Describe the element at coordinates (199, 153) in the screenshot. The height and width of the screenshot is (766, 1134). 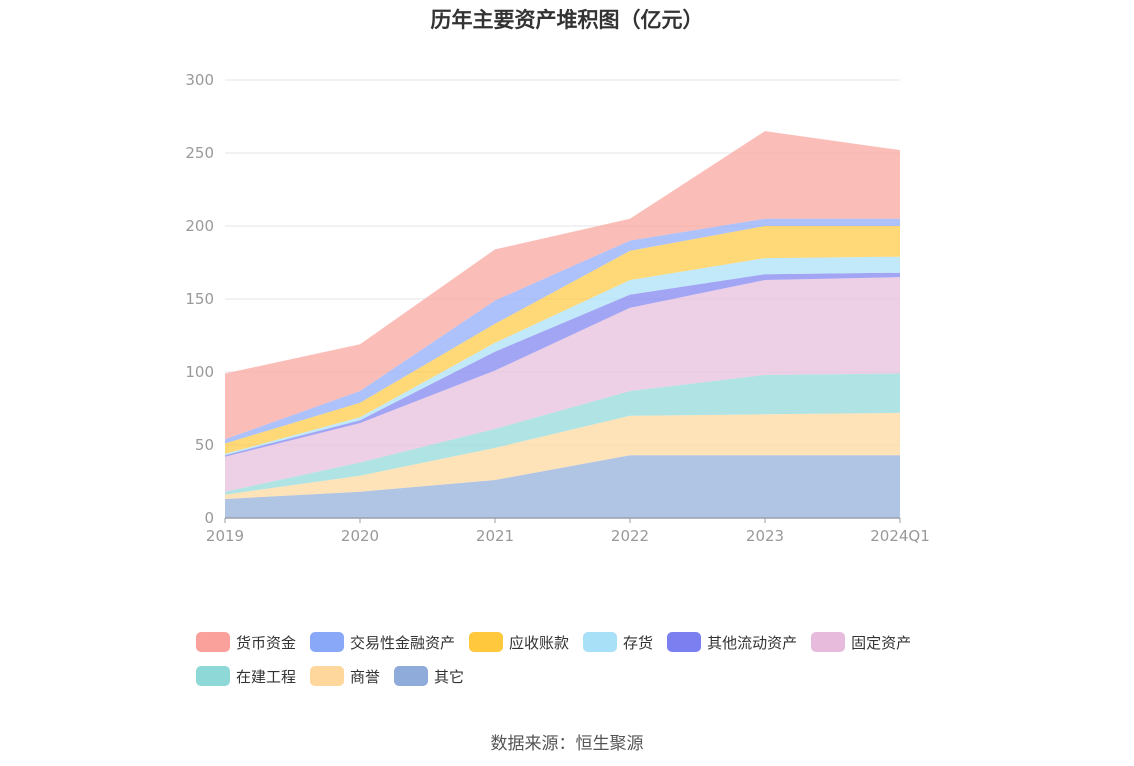
I see `y-tick-label: 250` at that location.